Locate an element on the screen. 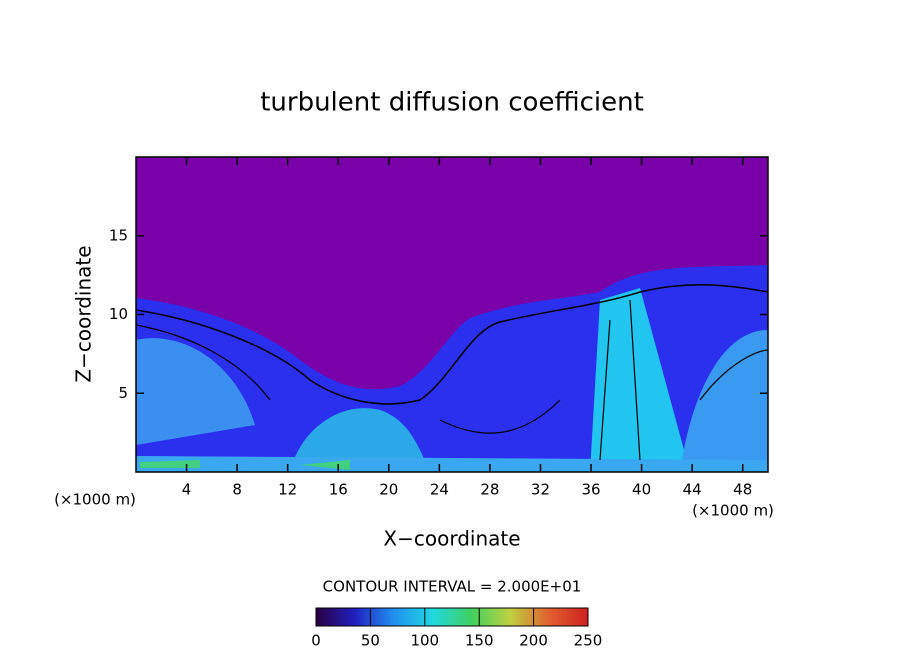 Image resolution: width=904 pixels, height=658 pixels. x-tick-label: 40 is located at coordinates (641, 490).